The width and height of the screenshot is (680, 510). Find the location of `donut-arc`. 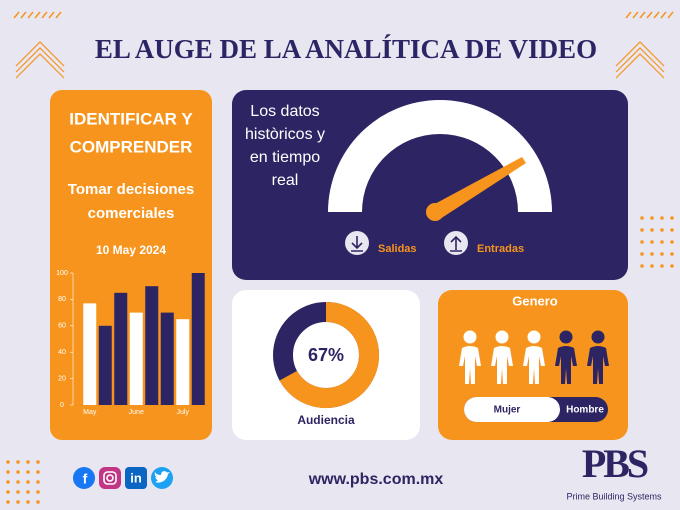

donut-arc is located at coordinates (329, 355).